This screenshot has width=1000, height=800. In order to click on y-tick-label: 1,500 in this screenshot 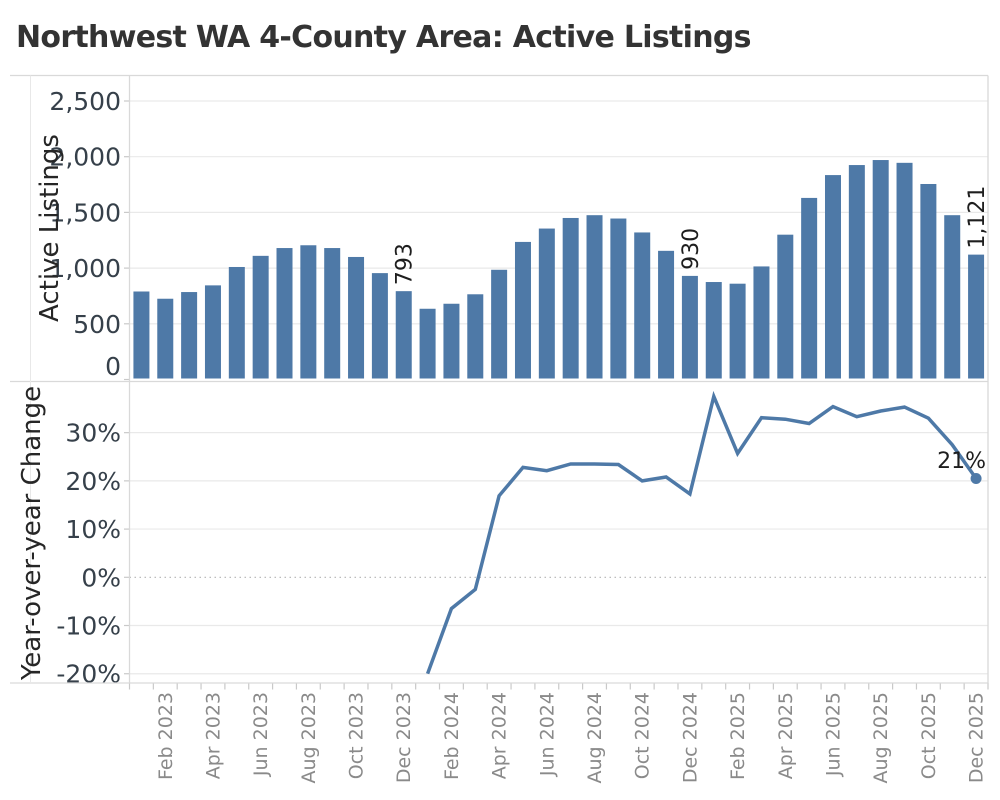, I will do `click(85, 212)`.